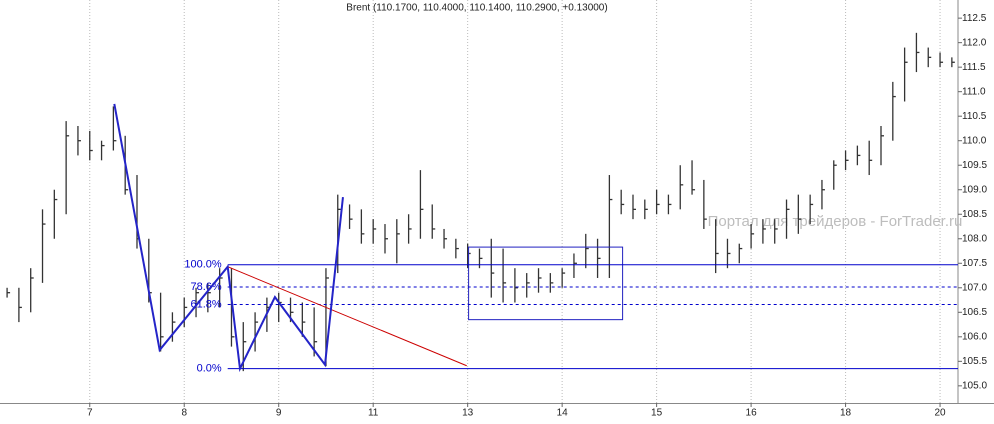 This screenshot has height=424, width=994. Describe the element at coordinates (974, 165) in the screenshot. I see `y-tick-label: 109.5` at that location.